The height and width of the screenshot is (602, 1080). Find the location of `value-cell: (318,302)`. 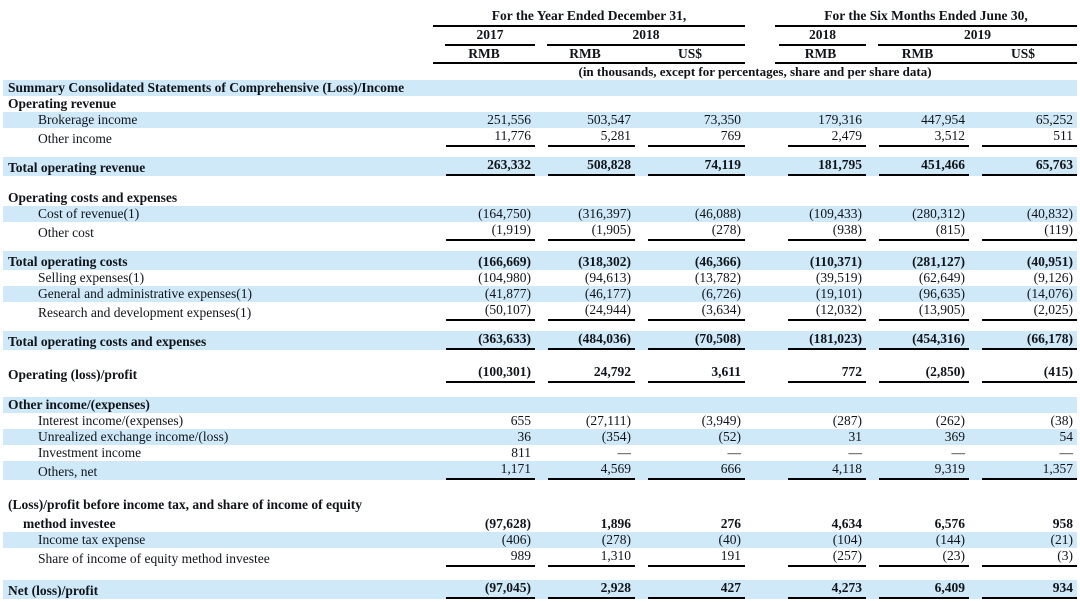

value-cell: (318,302) is located at coordinates (585, 260).